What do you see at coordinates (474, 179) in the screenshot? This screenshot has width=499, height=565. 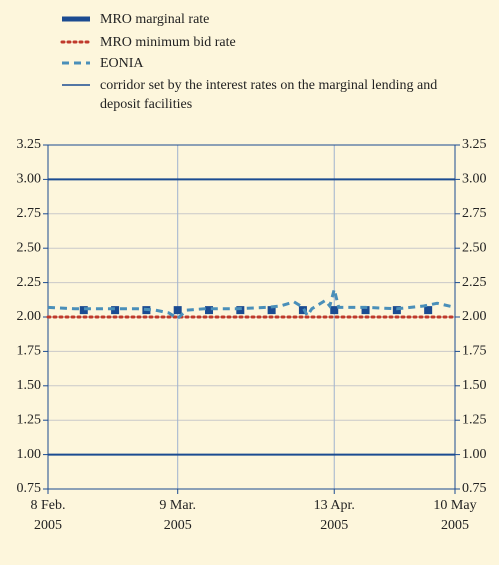 I see `y2-tick-label: 3.00` at bounding box center [474, 179].